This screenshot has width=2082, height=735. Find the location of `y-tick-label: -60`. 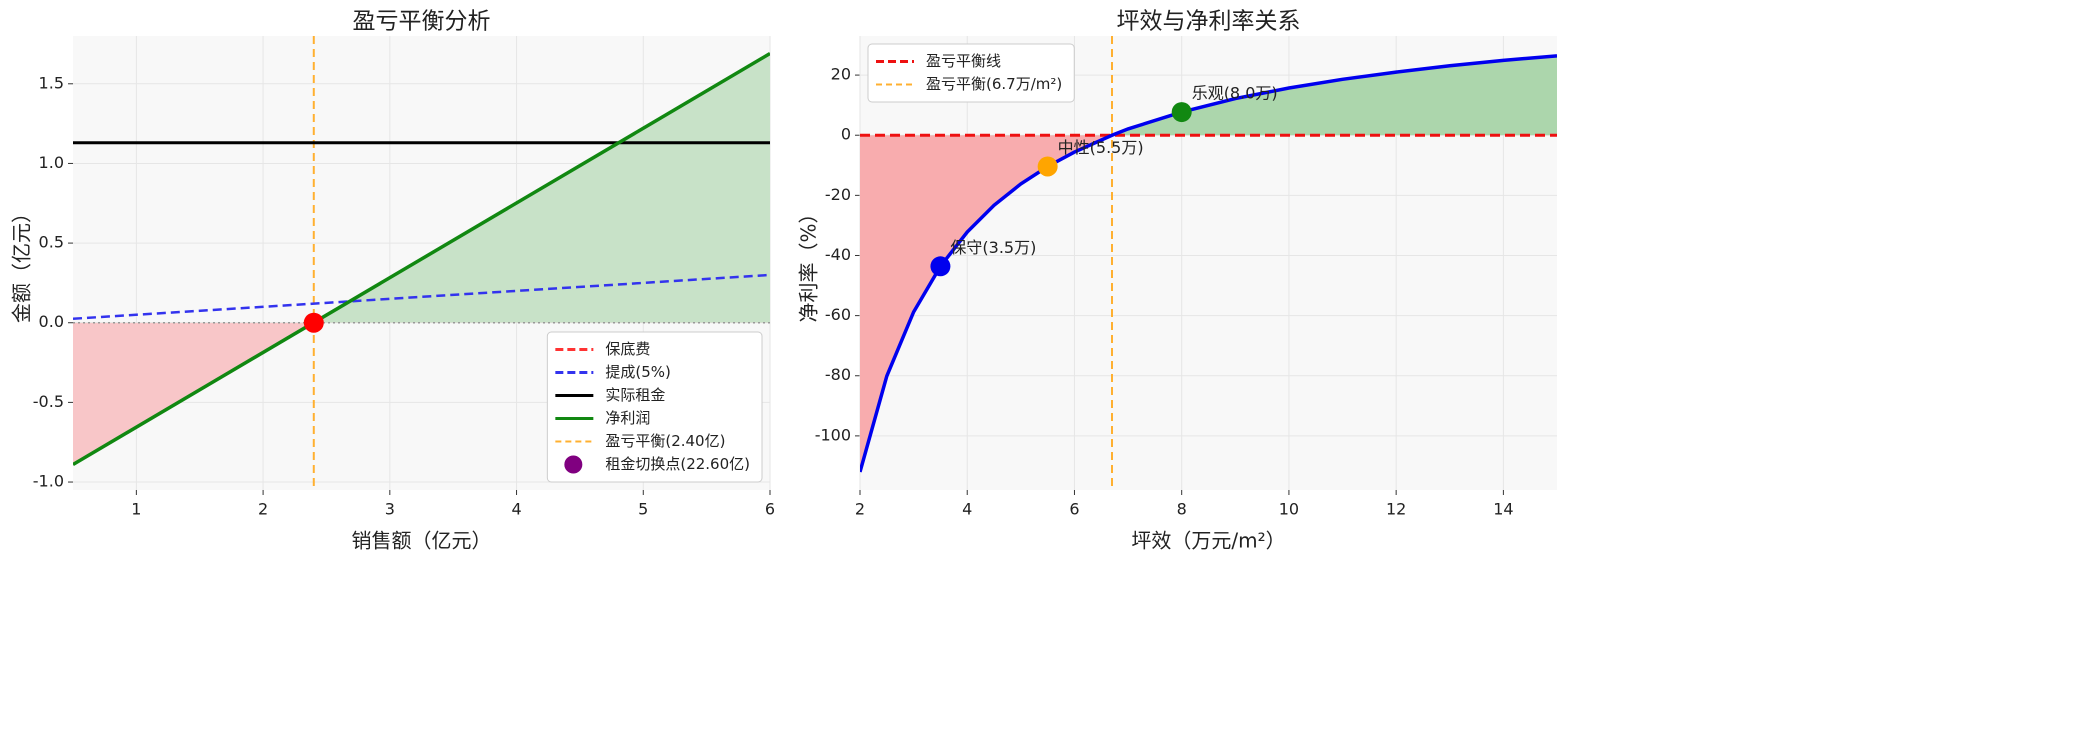

y-tick-label: -60 is located at coordinates (838, 314).